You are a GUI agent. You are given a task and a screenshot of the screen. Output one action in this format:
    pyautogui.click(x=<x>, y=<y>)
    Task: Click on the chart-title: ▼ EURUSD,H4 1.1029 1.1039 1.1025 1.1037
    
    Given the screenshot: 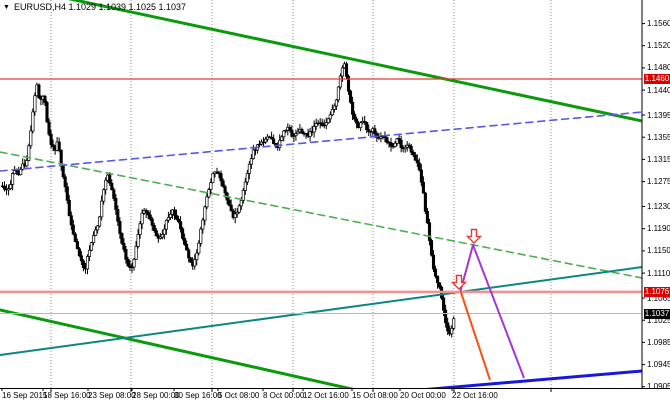 What is the action you would take?
    pyautogui.click(x=94, y=7)
    